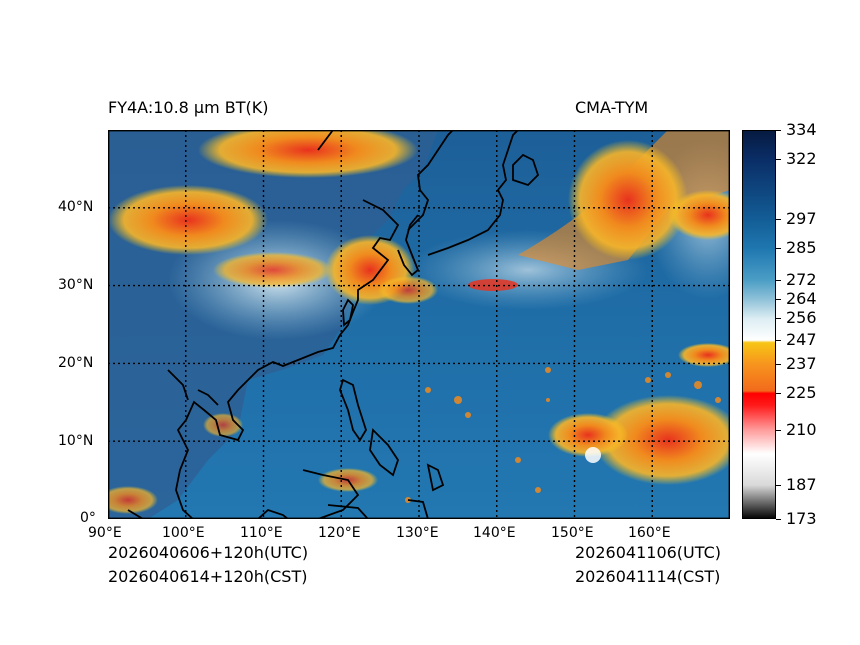 The height and width of the screenshot is (645, 860). What do you see at coordinates (612, 107) in the screenshot?
I see `source-label: CMA-TYM` at bounding box center [612, 107].